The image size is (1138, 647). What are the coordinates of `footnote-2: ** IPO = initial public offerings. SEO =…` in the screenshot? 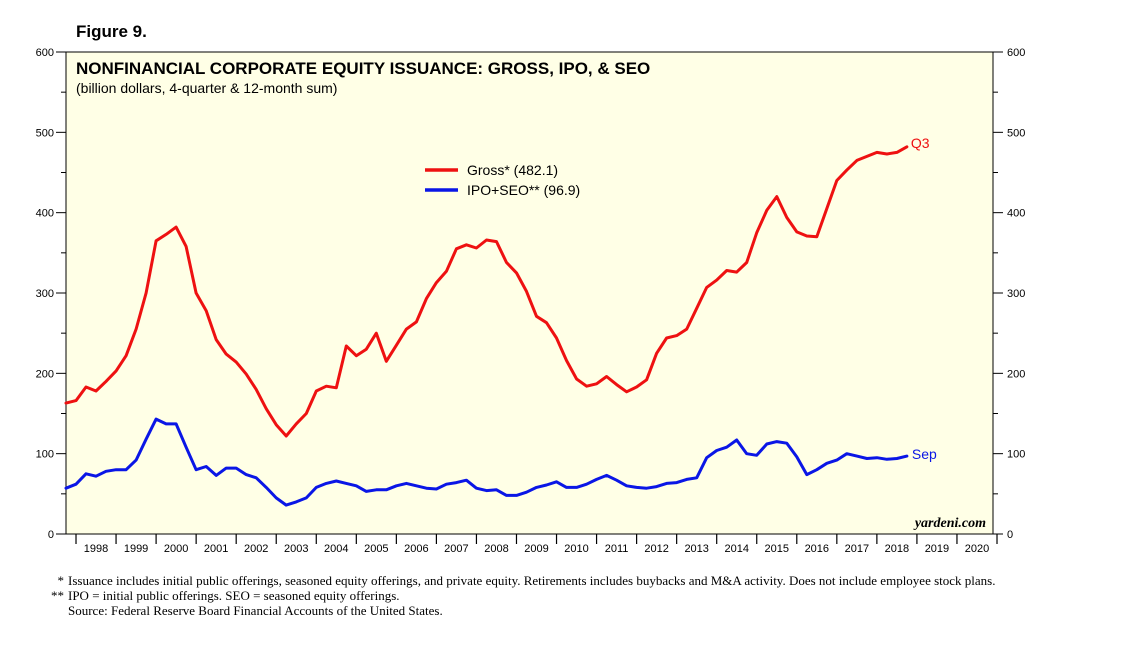 It's located at (540, 595).